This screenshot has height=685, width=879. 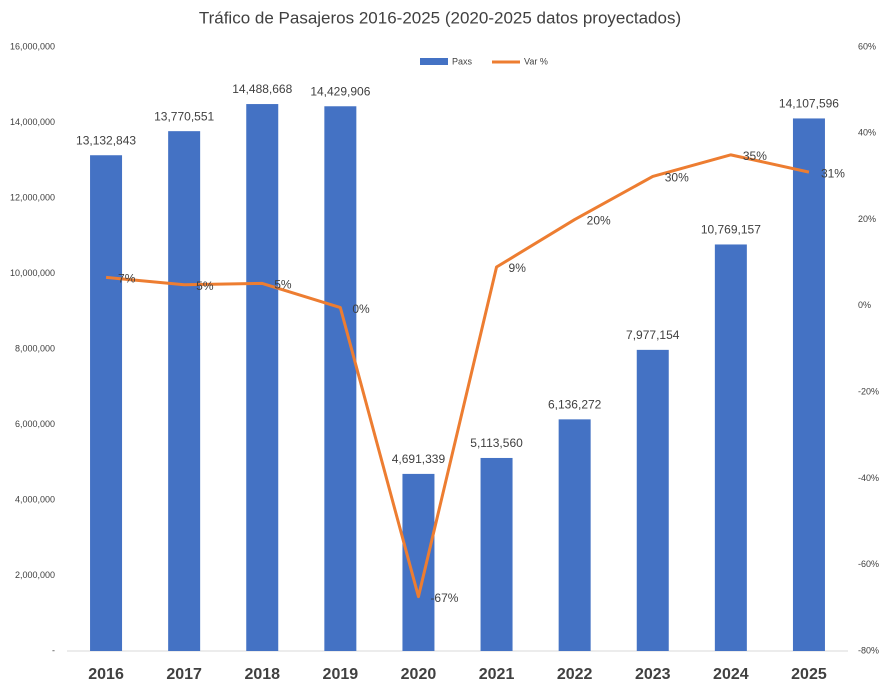 What do you see at coordinates (653, 674) in the screenshot?
I see `x-tick-label: 2023` at bounding box center [653, 674].